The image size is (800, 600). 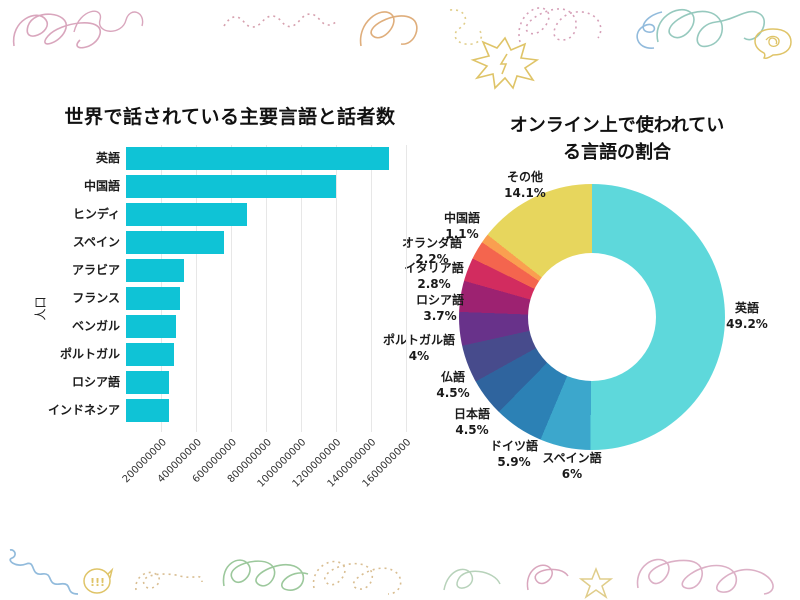 I want to click on donut-slice-label: ドイツ語 5.9%, so click(x=514, y=454).